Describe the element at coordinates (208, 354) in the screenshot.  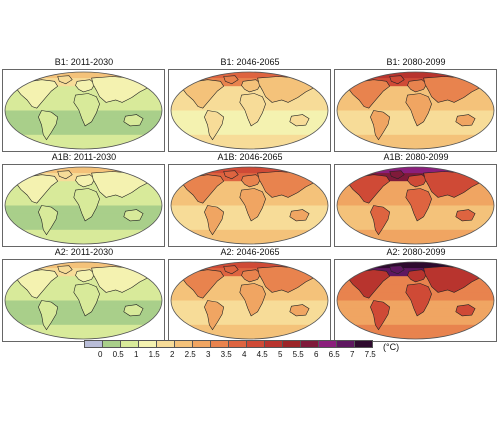
I see `colorbar-tick-label: 3` at that location.